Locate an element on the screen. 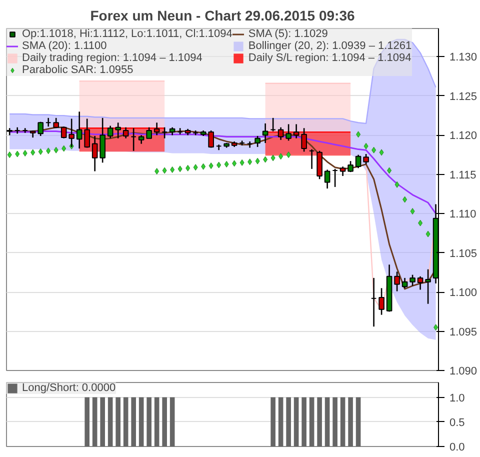 The width and height of the screenshot is (480, 457). y-tick-label: 1.130 is located at coordinates (464, 58).